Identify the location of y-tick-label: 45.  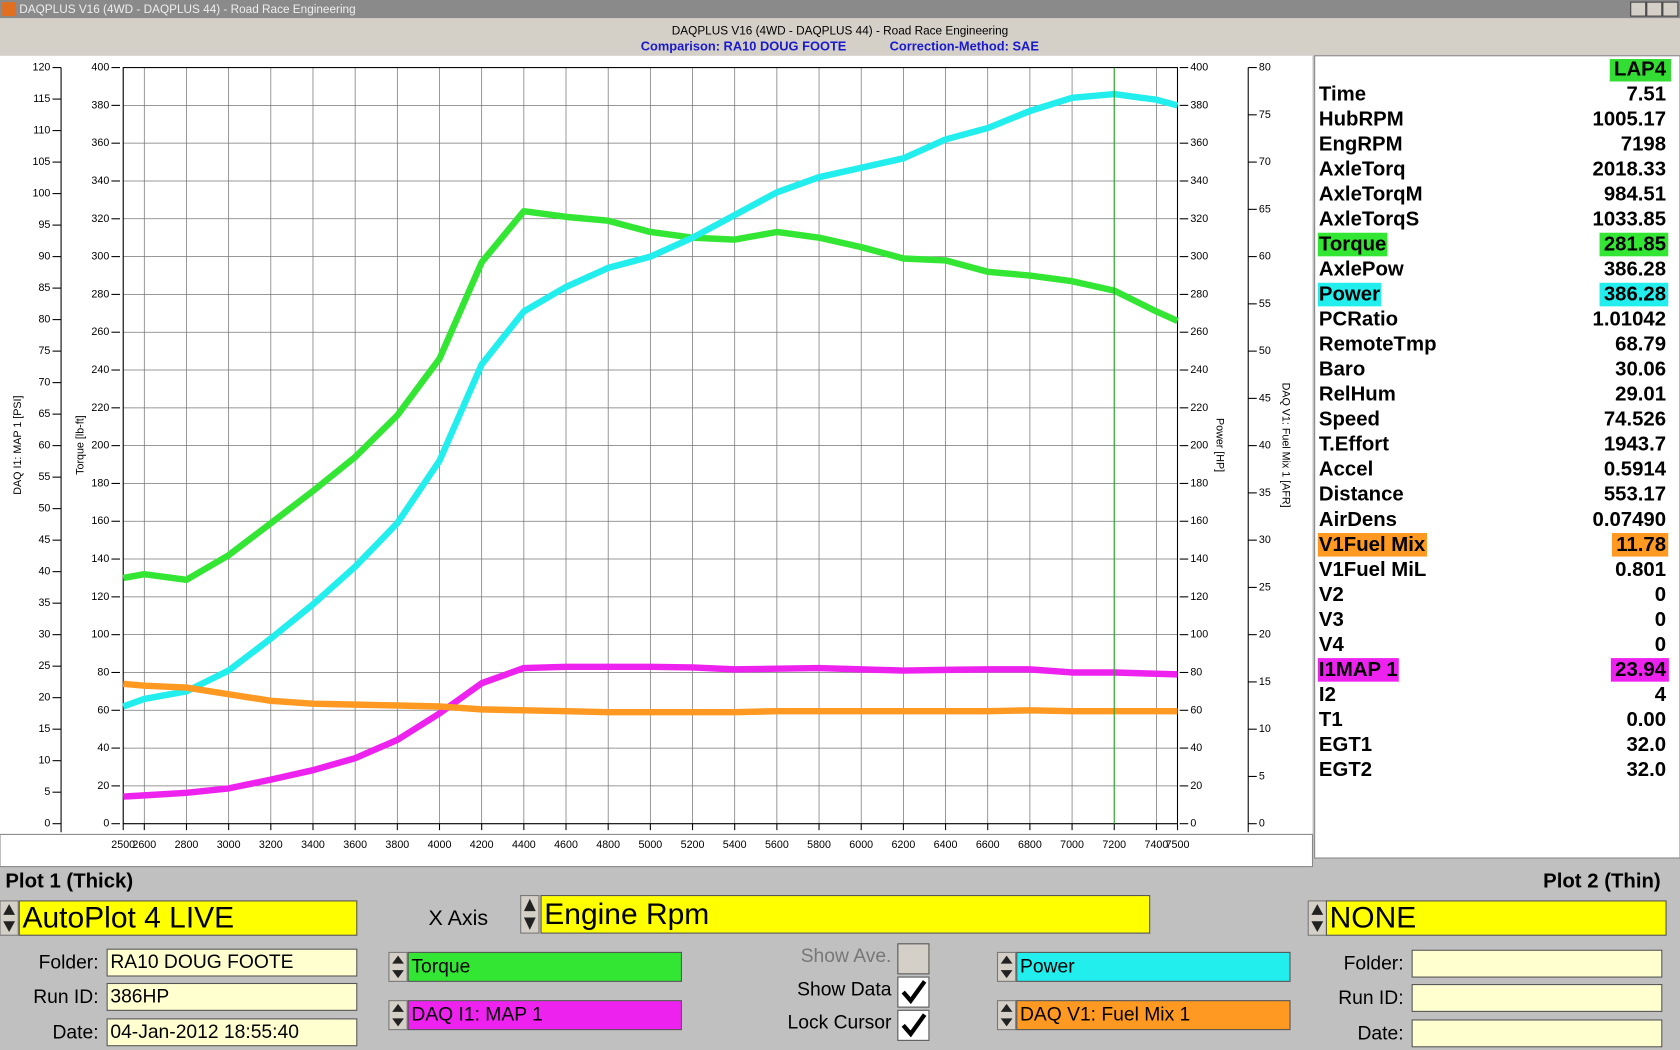
(1265, 398).